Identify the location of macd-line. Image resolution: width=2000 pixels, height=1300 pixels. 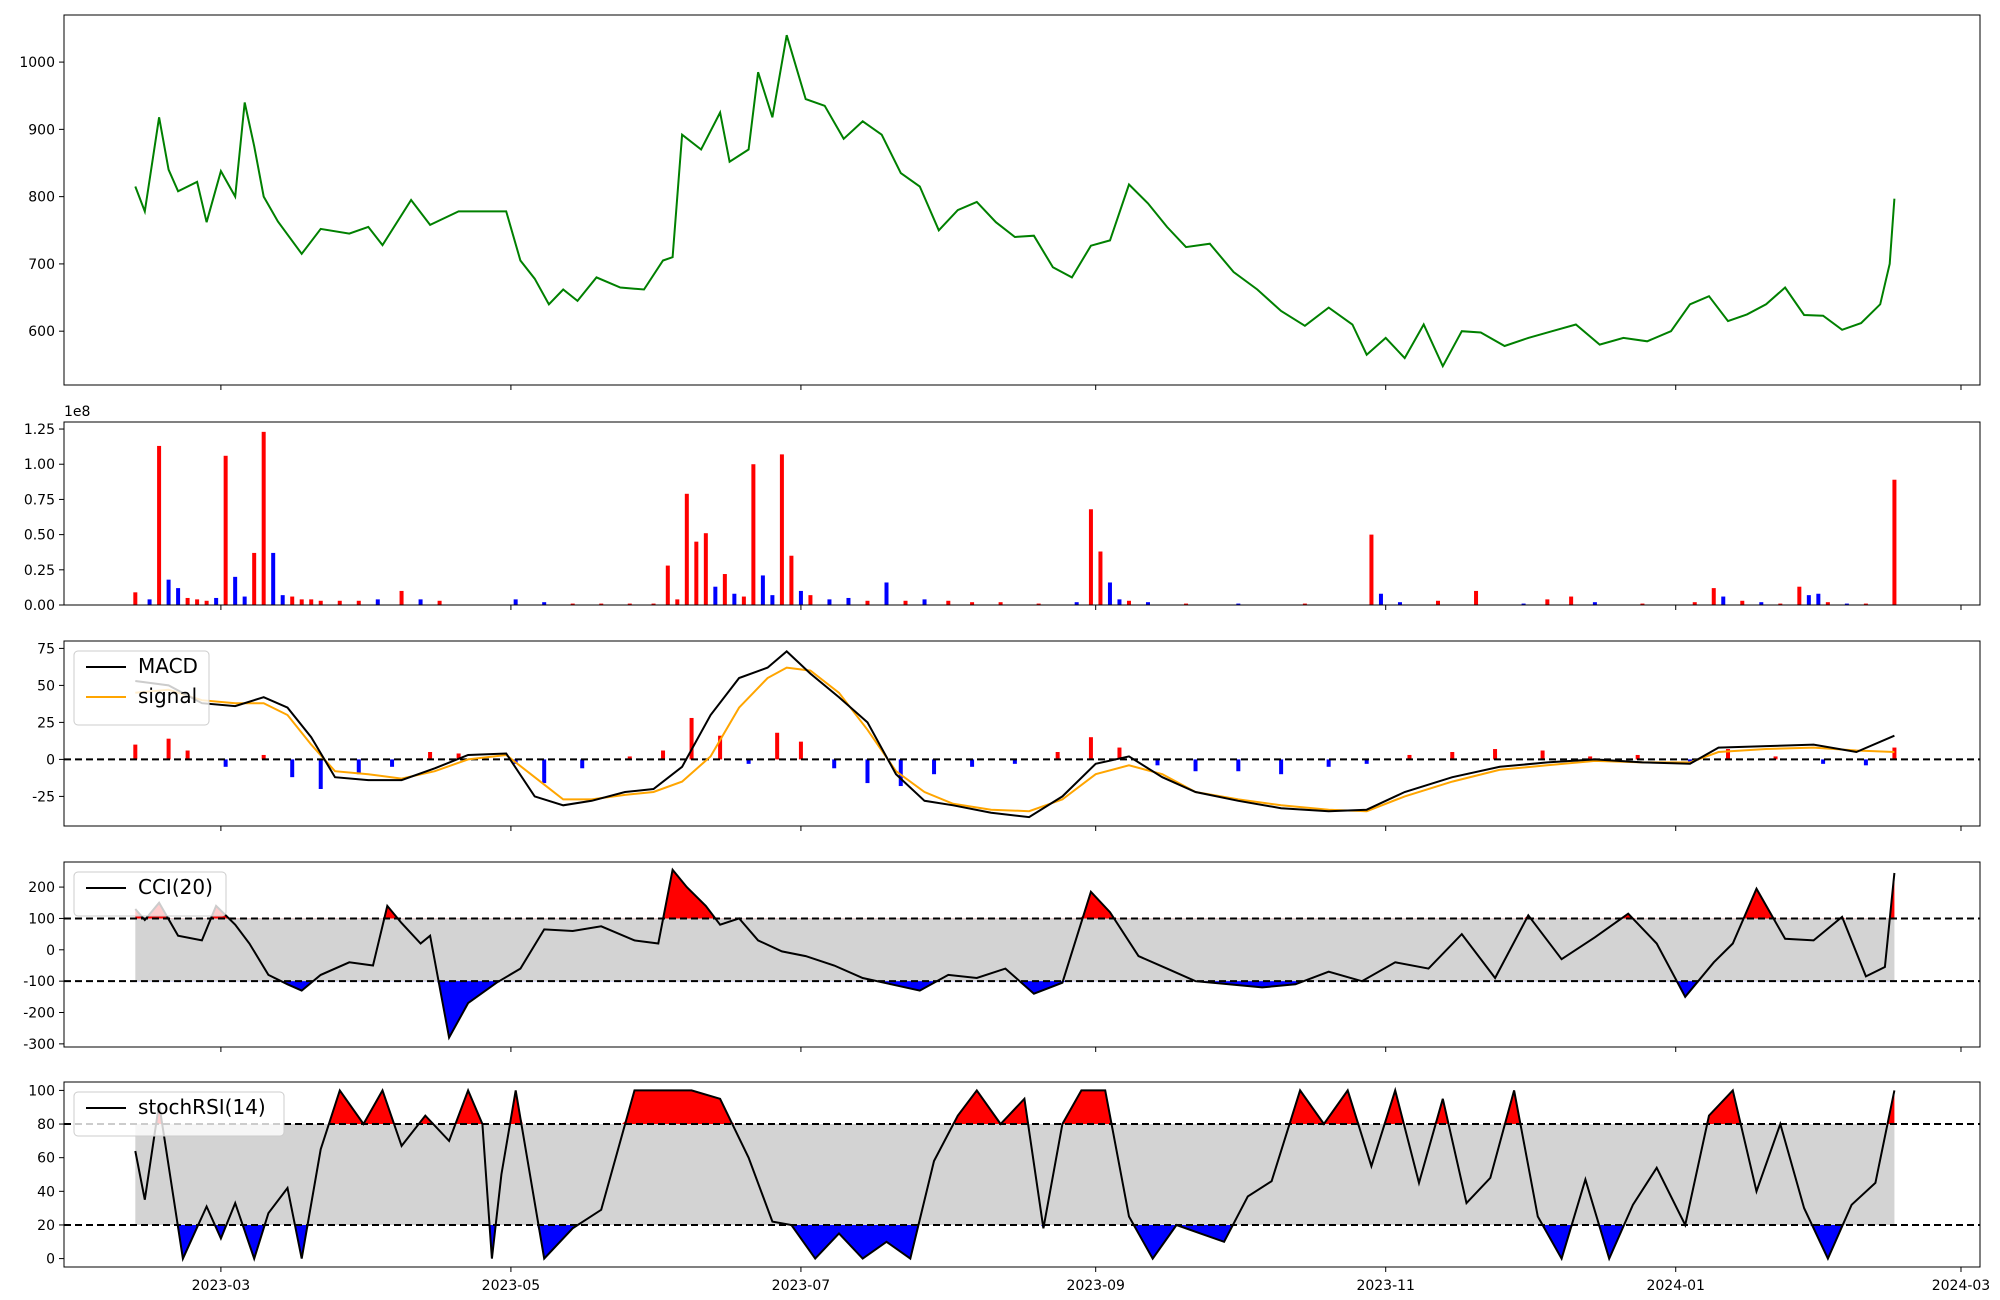
(1015, 734).